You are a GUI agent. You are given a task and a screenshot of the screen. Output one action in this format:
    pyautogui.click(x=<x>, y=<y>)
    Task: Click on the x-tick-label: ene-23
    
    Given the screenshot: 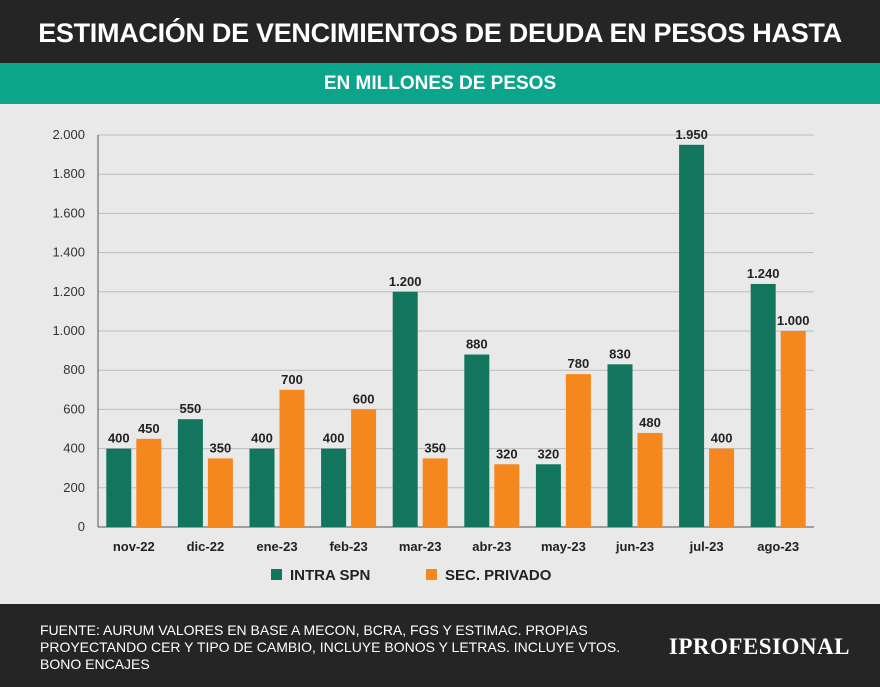 What is the action you would take?
    pyautogui.click(x=276, y=546)
    